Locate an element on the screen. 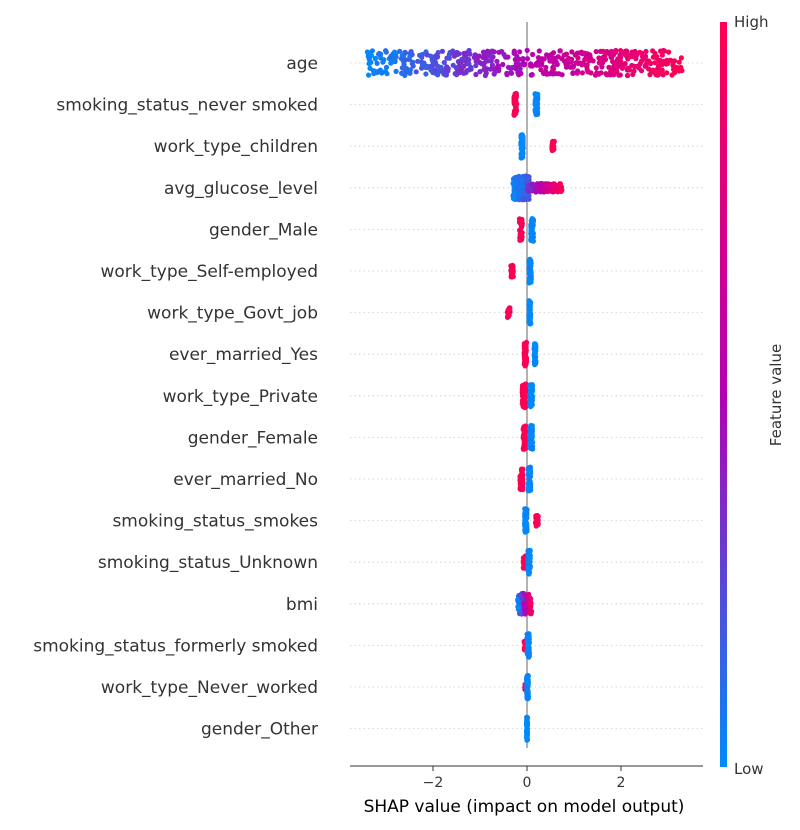 Image resolution: width=800 pixels, height=830 pixels. colorbar-gradient is located at coordinates (723, 394).